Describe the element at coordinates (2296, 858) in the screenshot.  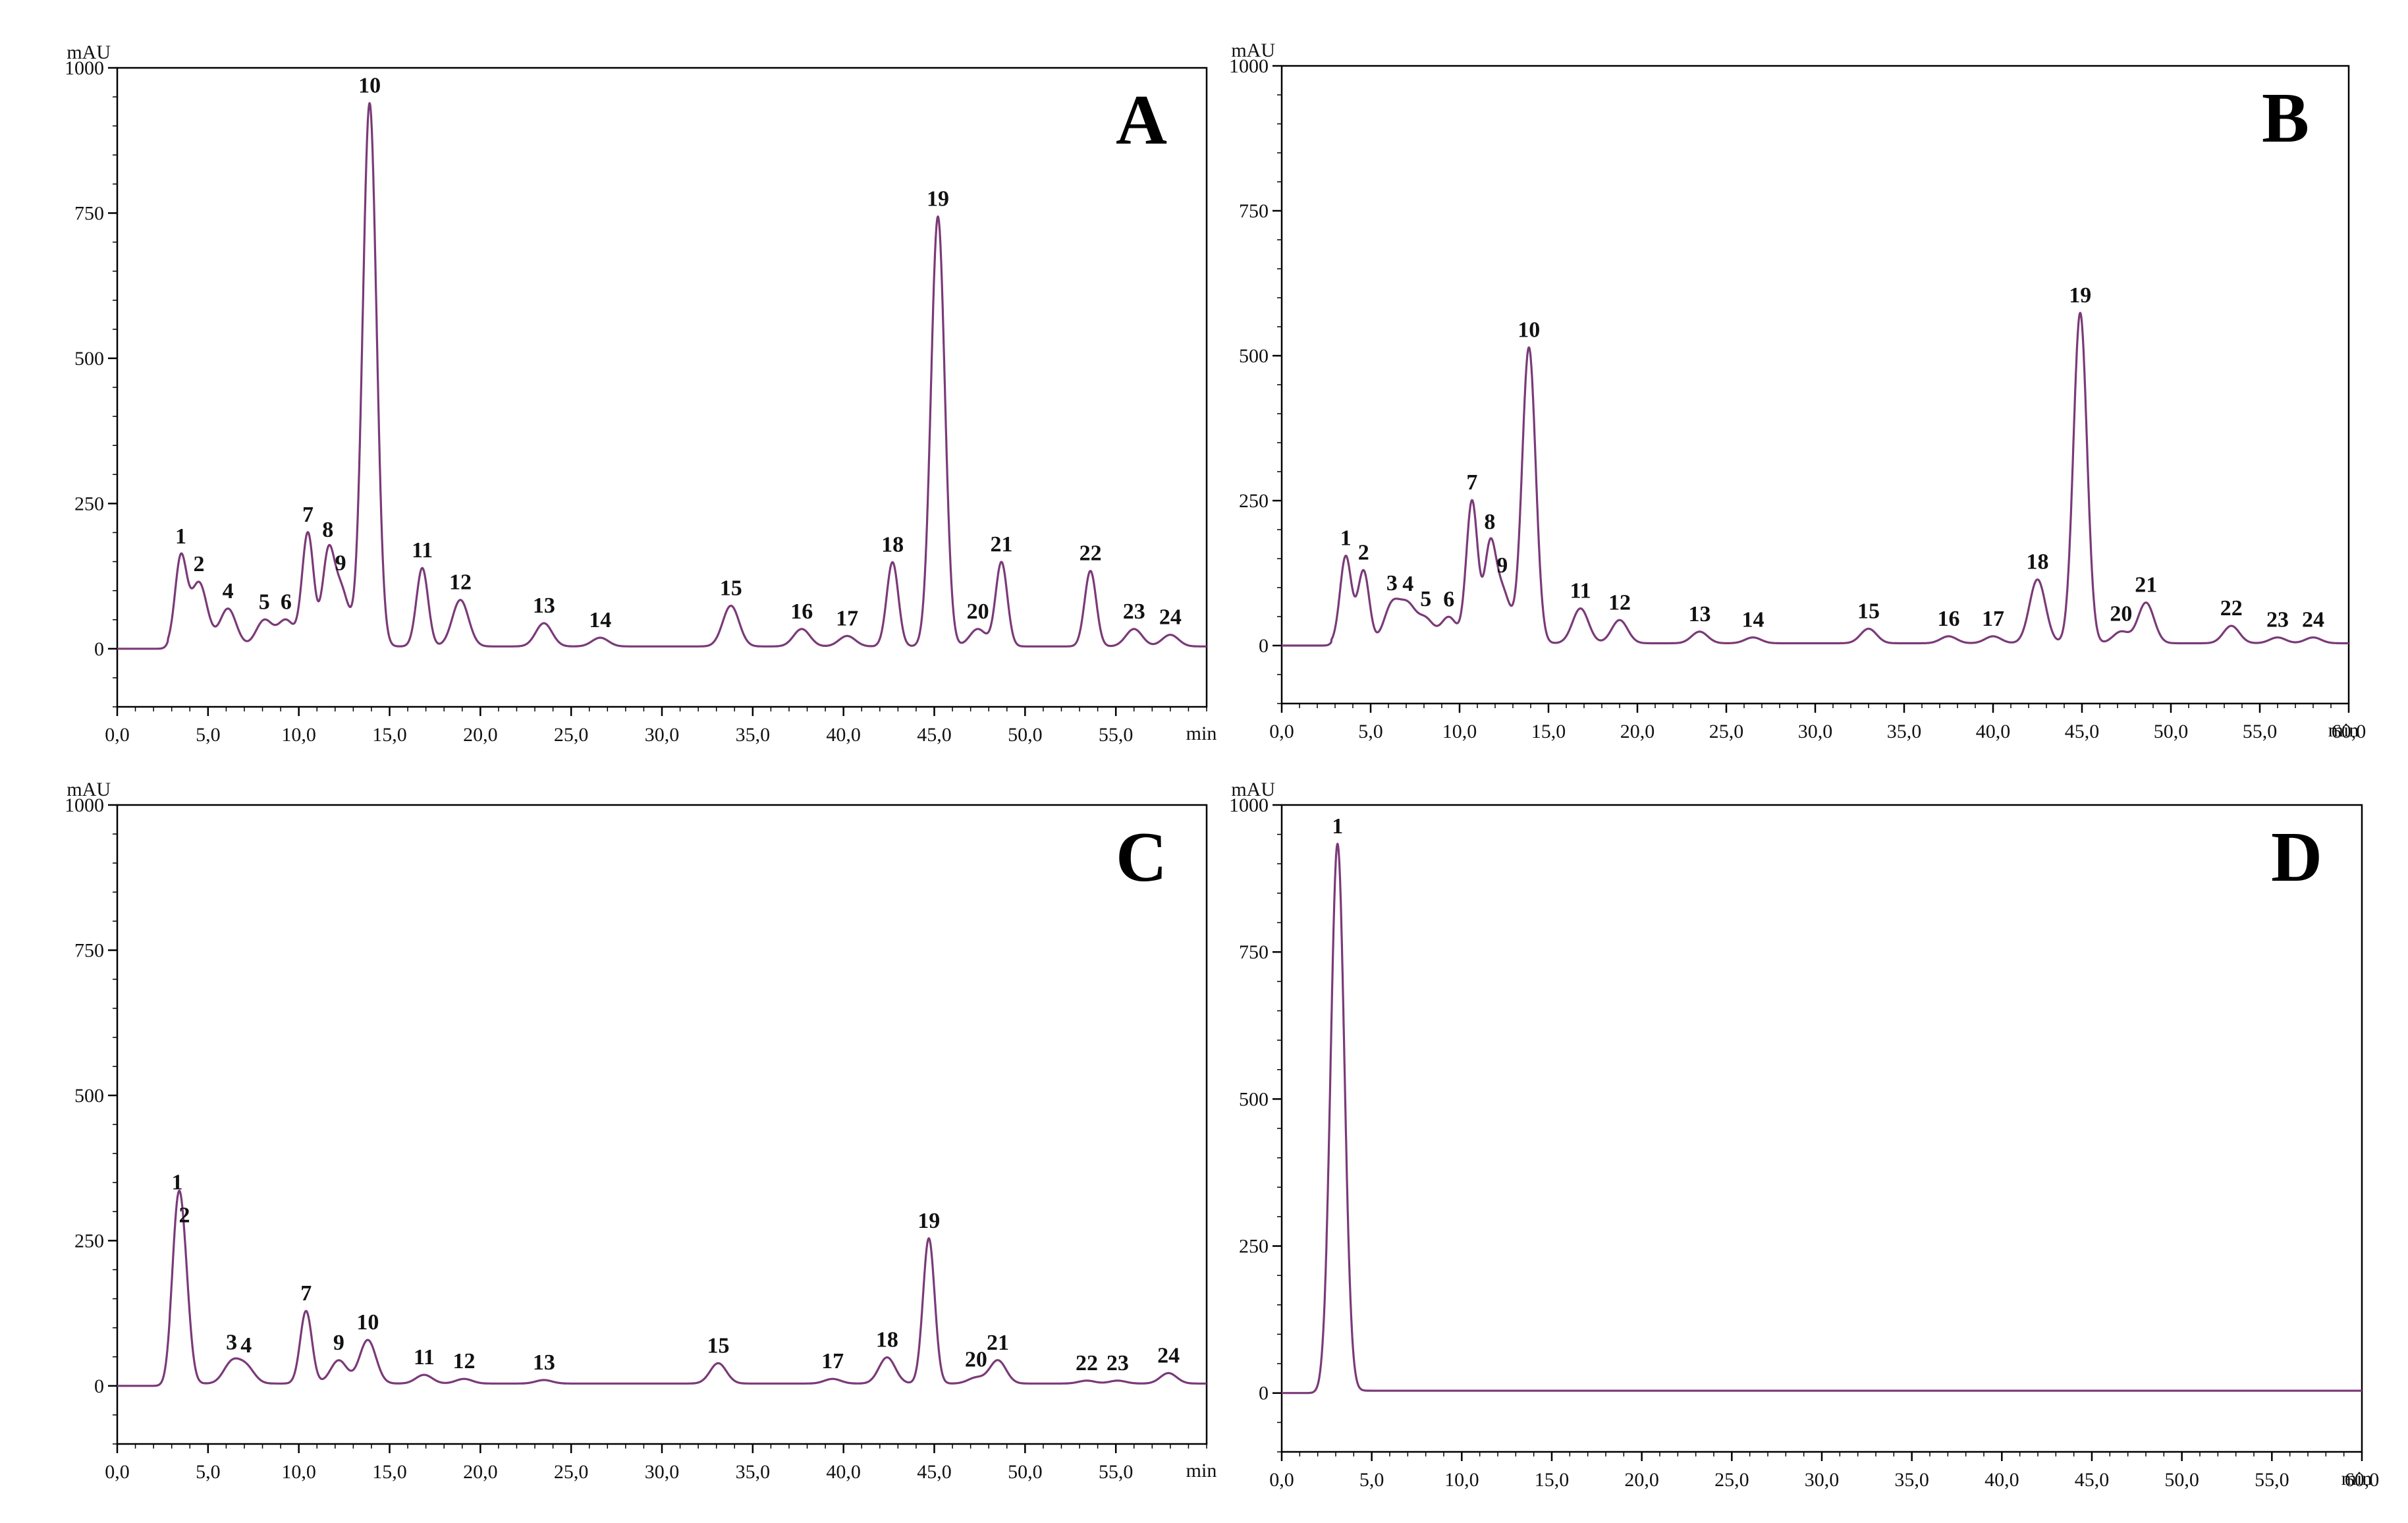
I see `panel-letter: D` at that location.